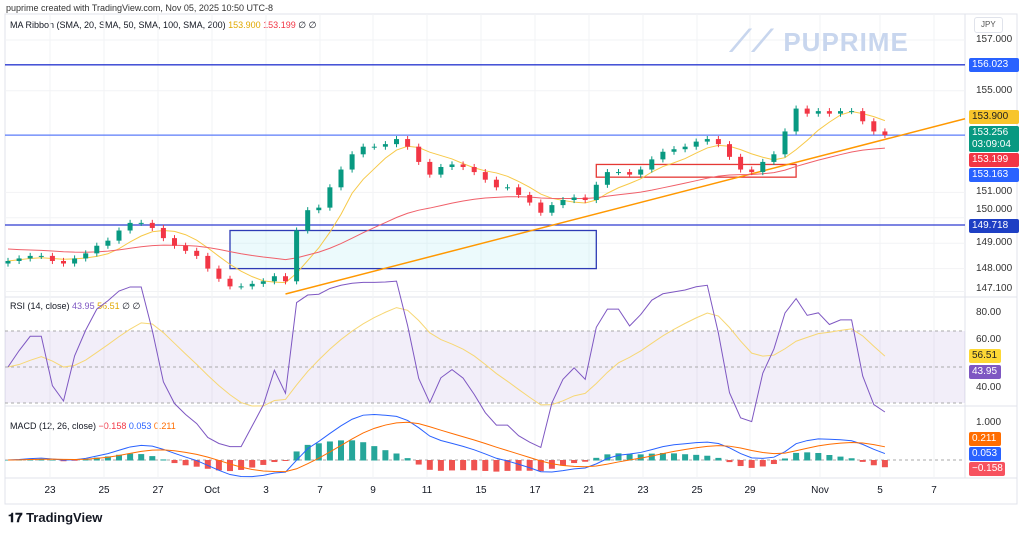 The height and width of the screenshot is (534, 1024). Describe the element at coordinates (994, 160) in the screenshot. I see `ma-slow-label: 153.199` at that location.